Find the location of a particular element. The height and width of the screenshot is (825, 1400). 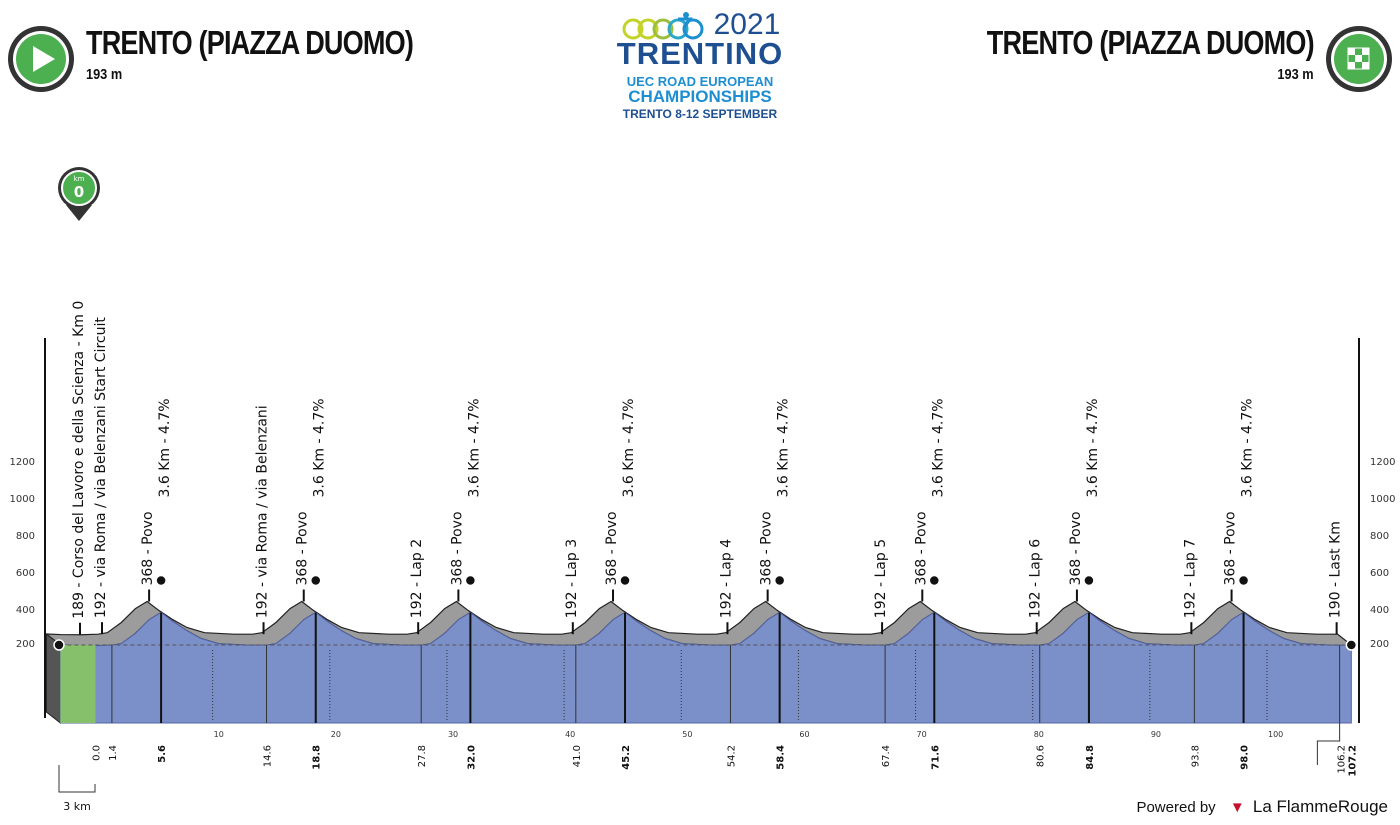

annotation-label: 192 - Lap 4 is located at coordinates (726, 578).